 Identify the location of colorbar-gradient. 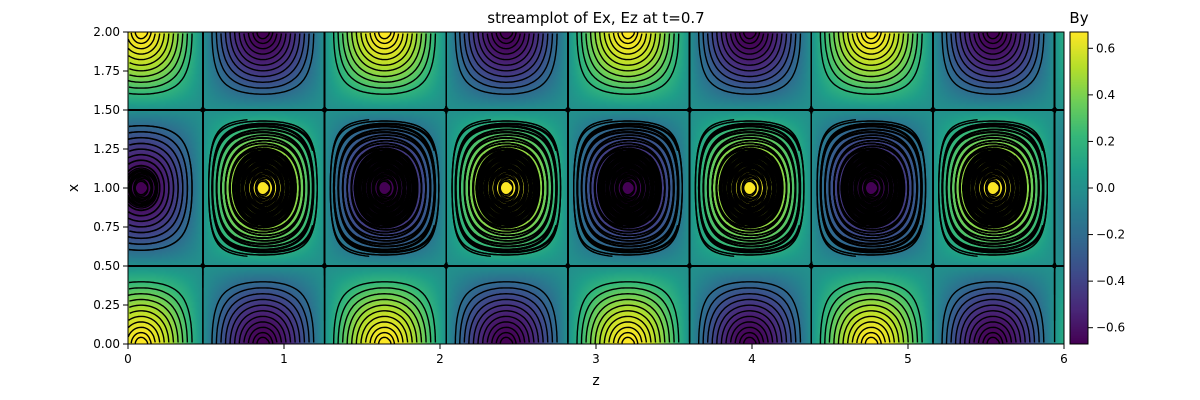
(1079, 188).